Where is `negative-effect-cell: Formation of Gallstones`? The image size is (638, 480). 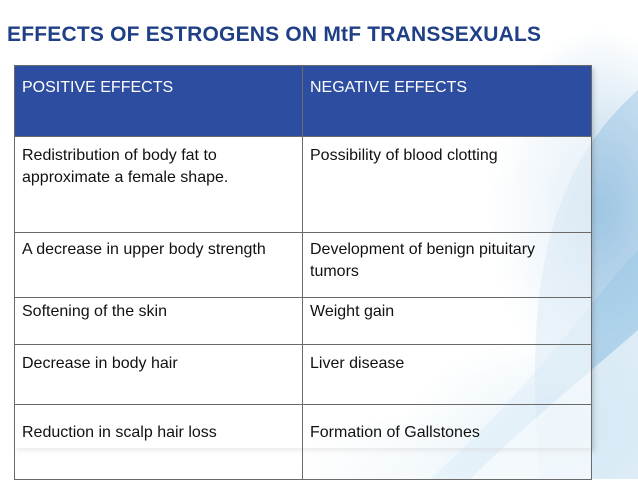 negative-effect-cell: Formation of Gallstones is located at coordinates (447, 442).